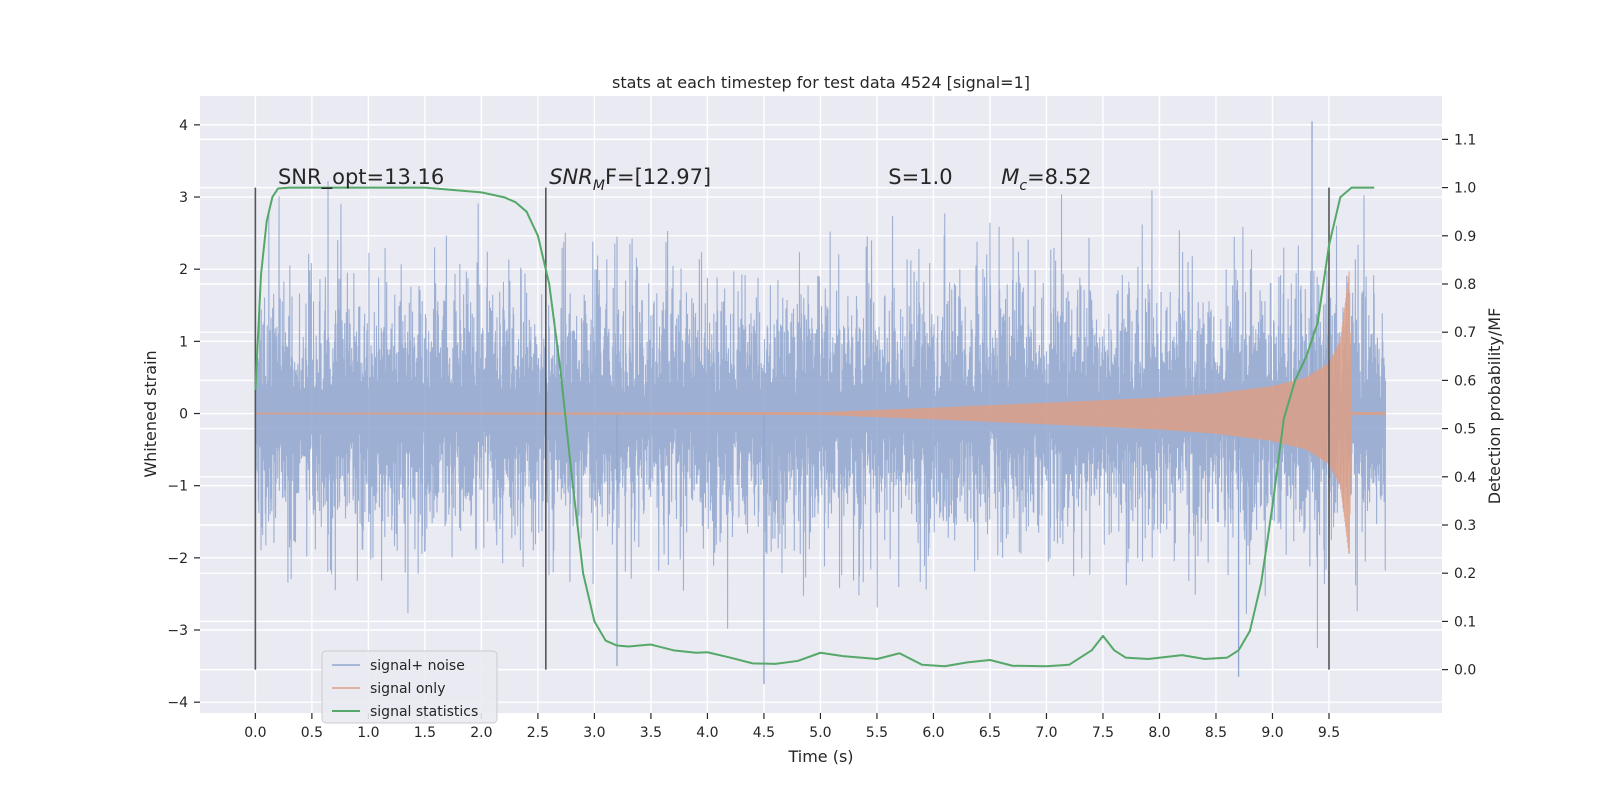 This screenshot has height=800, width=1600. What do you see at coordinates (1046, 733) in the screenshot?
I see `x-tick-label: 7.0` at bounding box center [1046, 733].